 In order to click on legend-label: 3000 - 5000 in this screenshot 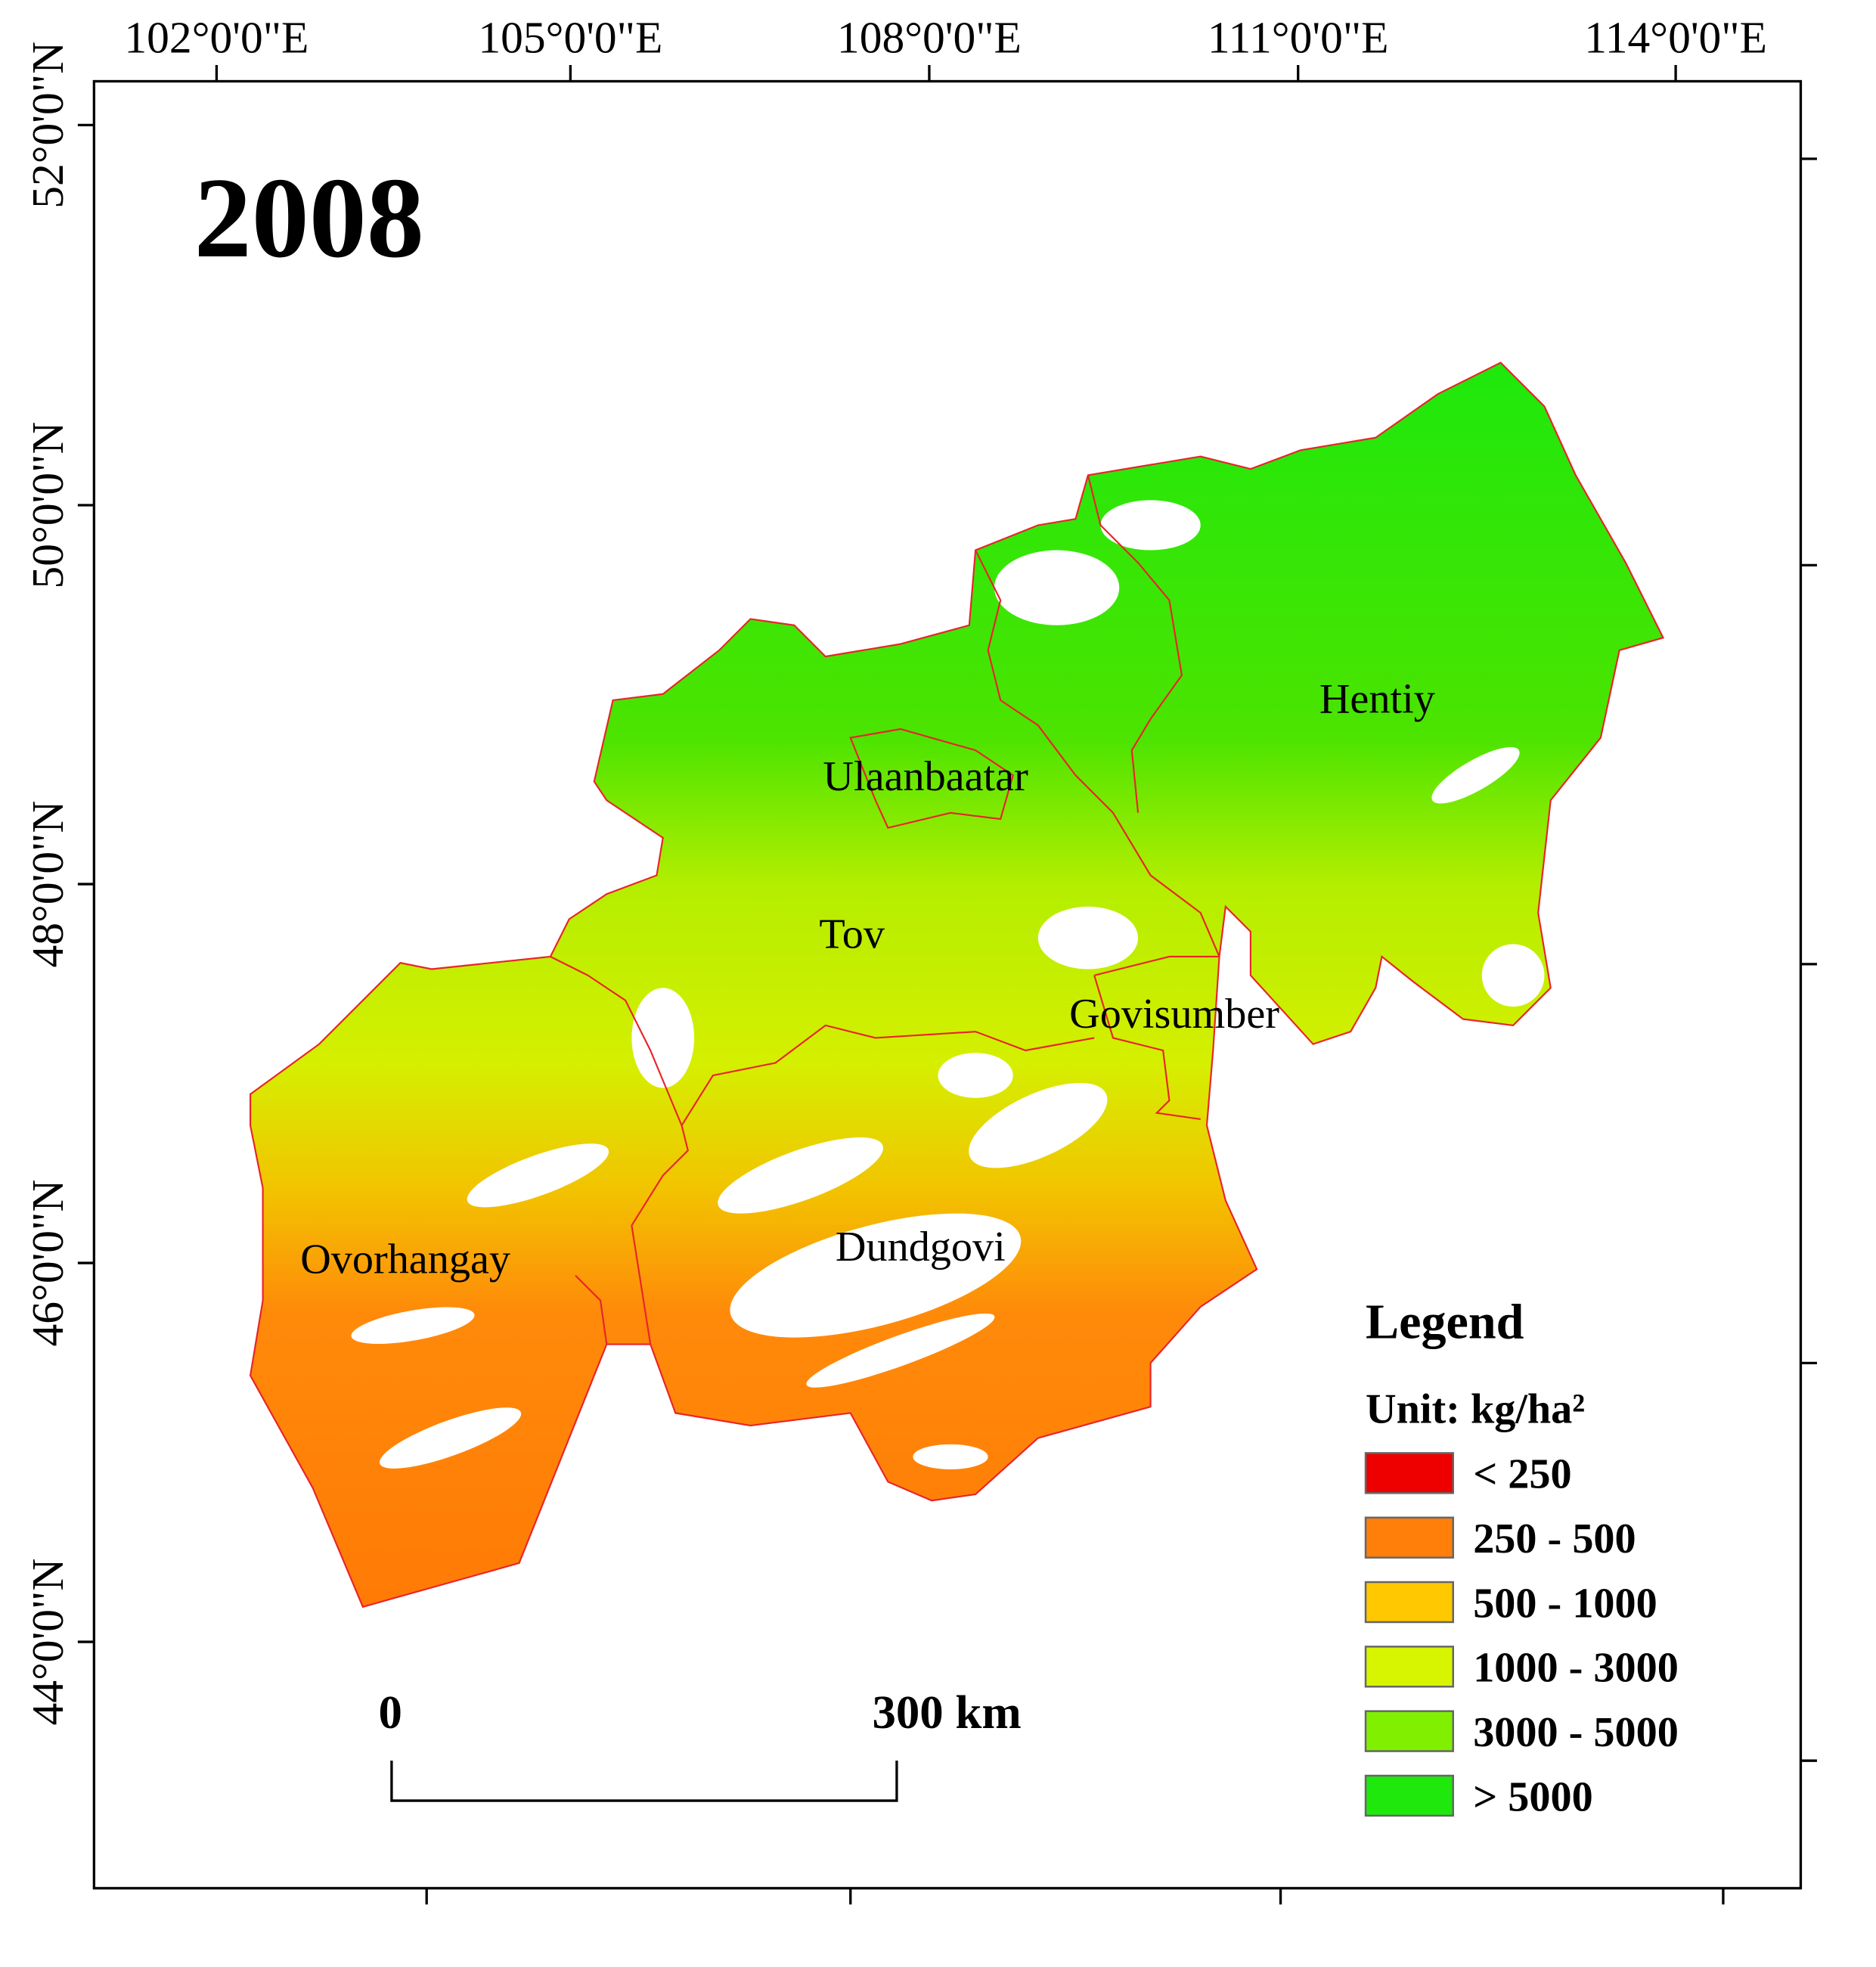, I will do `click(1576, 1733)`.